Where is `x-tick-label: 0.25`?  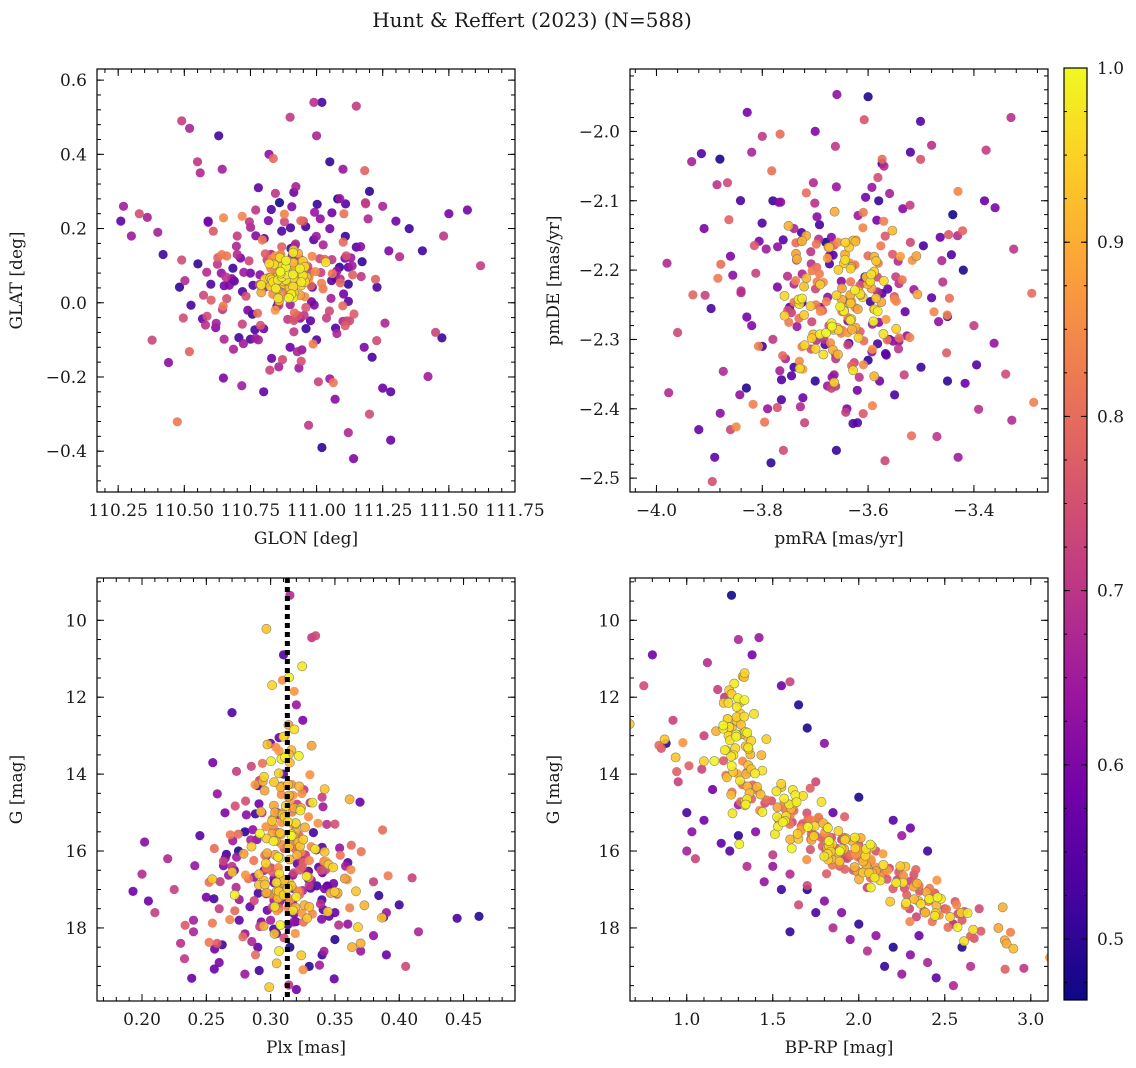
x-tick-label: 0.25 is located at coordinates (206, 1020).